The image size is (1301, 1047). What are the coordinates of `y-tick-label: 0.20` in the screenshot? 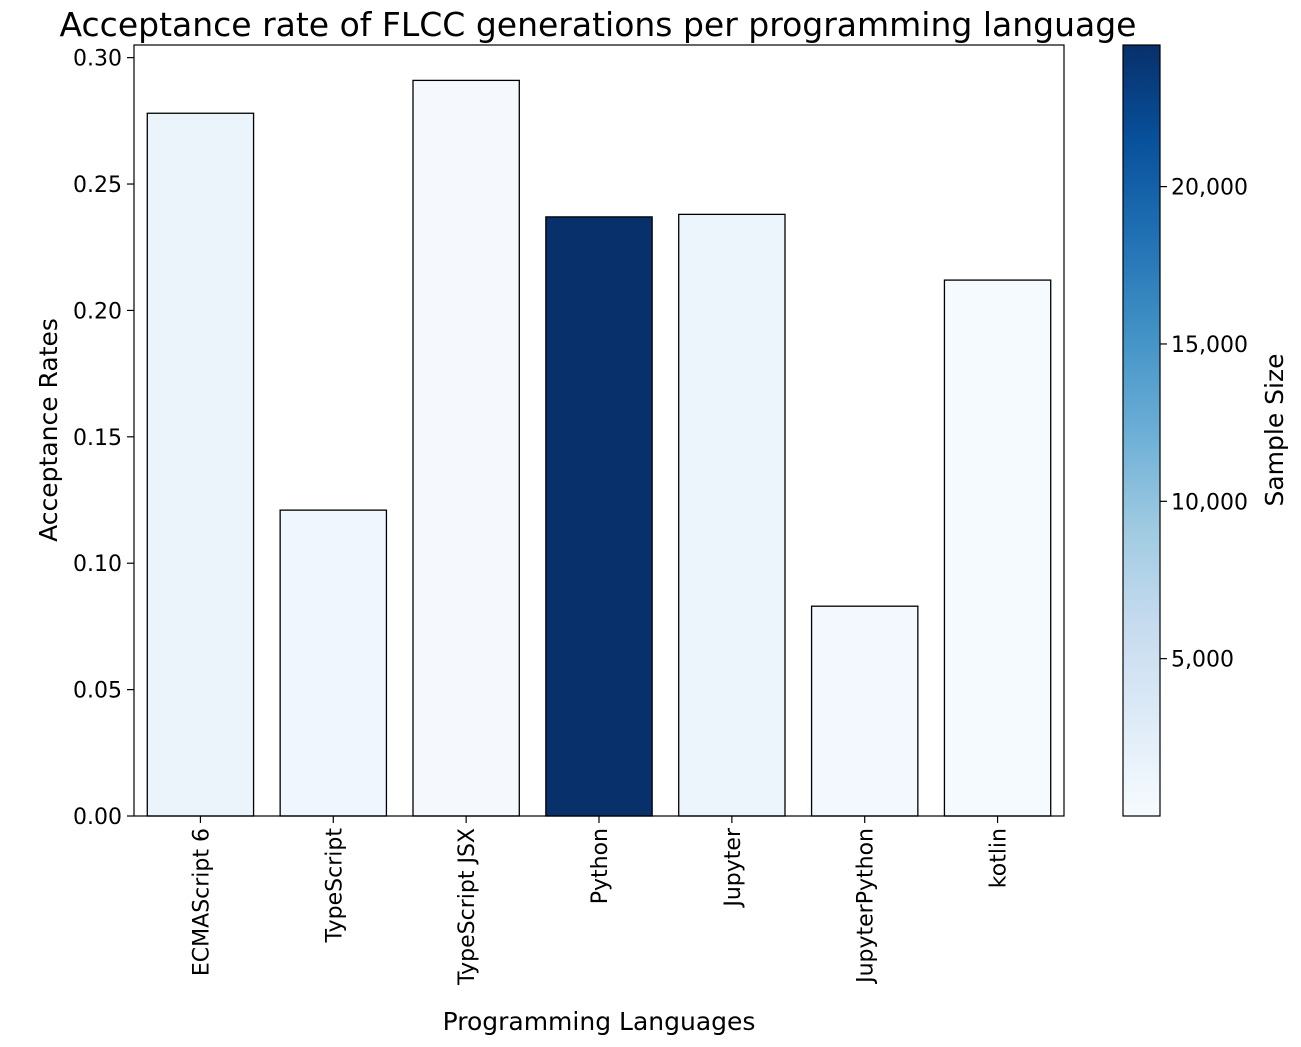 It's located at (97, 311).